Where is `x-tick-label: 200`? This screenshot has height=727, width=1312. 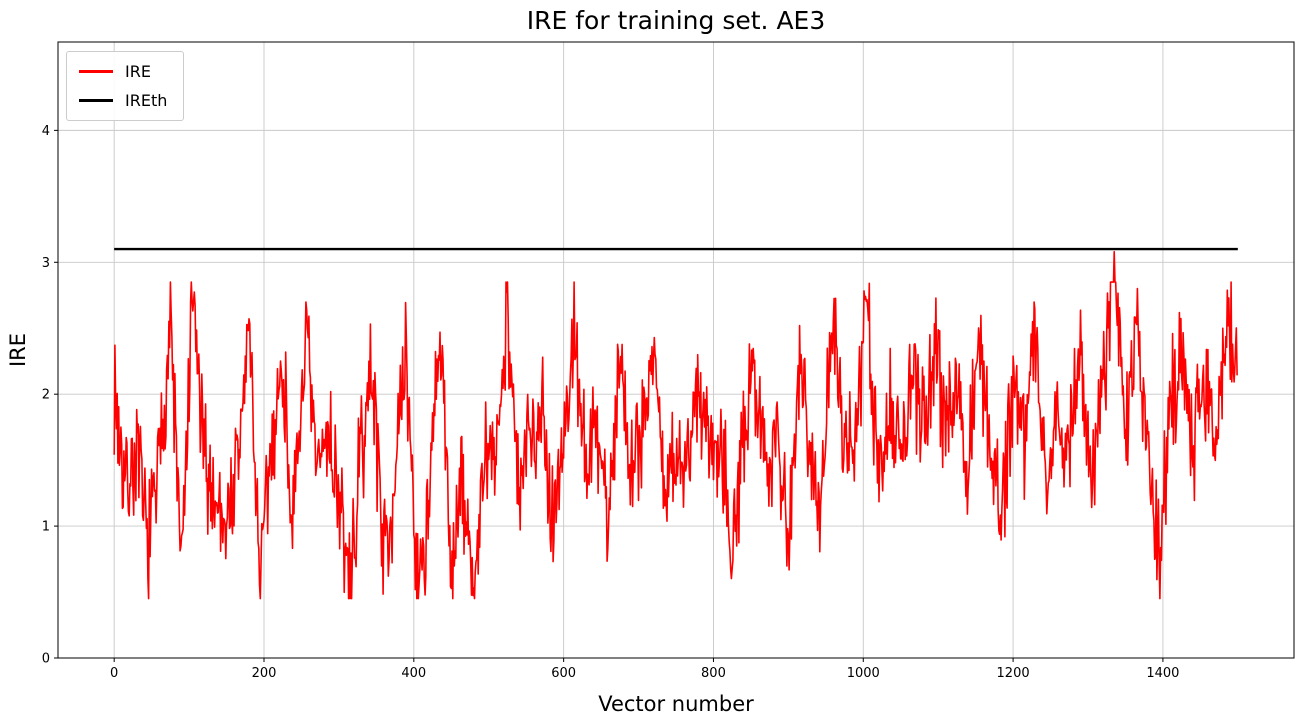 x-tick-label: 200 is located at coordinates (264, 673).